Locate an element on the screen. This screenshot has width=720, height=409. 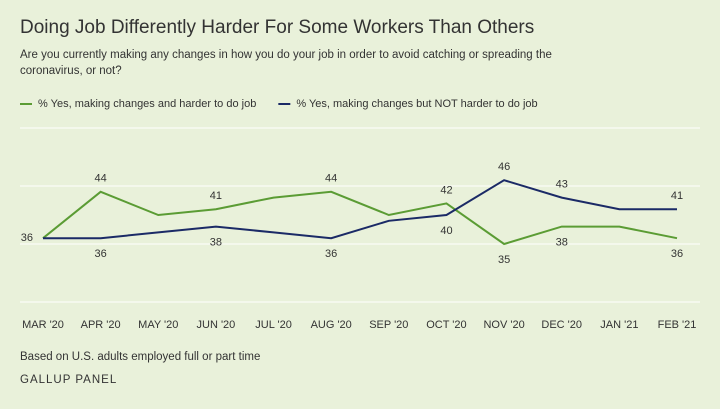
x-tick-label: AUG '20 is located at coordinates (331, 325).